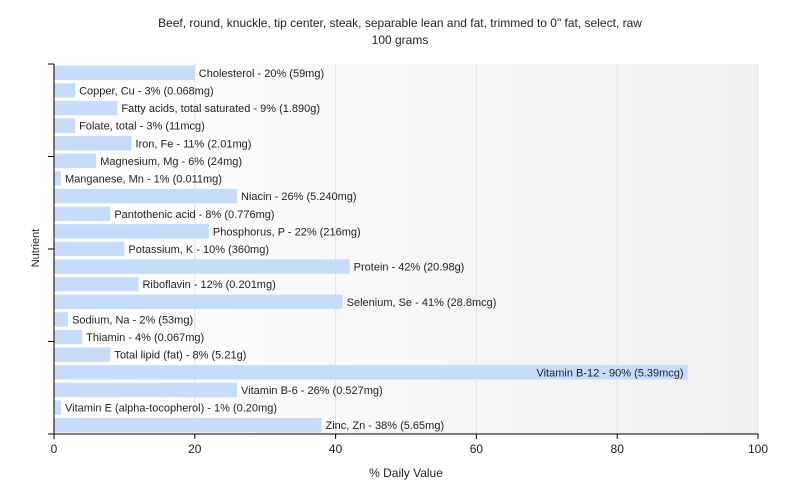 The height and width of the screenshot is (500, 800). Describe the element at coordinates (145, 338) in the screenshot. I see `bar-label: Thiamin - 4% (0.067mg)` at that location.